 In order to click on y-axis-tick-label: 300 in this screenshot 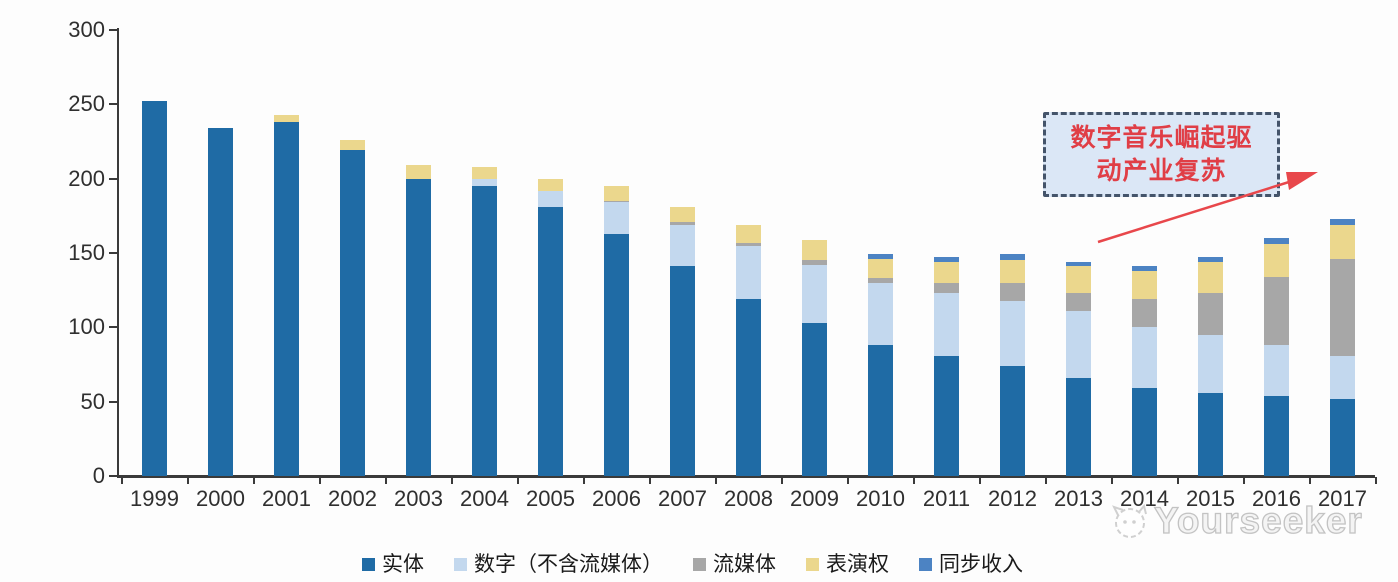, I will do `click(86, 29)`.